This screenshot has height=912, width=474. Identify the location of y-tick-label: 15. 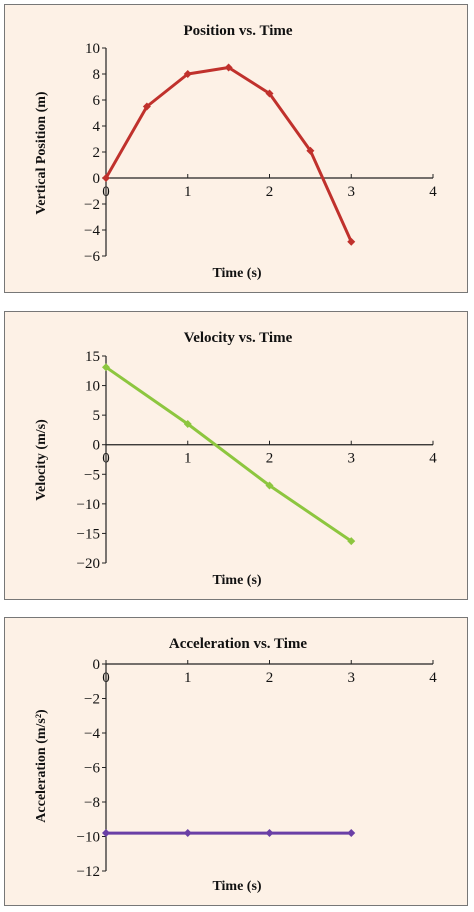
(92, 357).